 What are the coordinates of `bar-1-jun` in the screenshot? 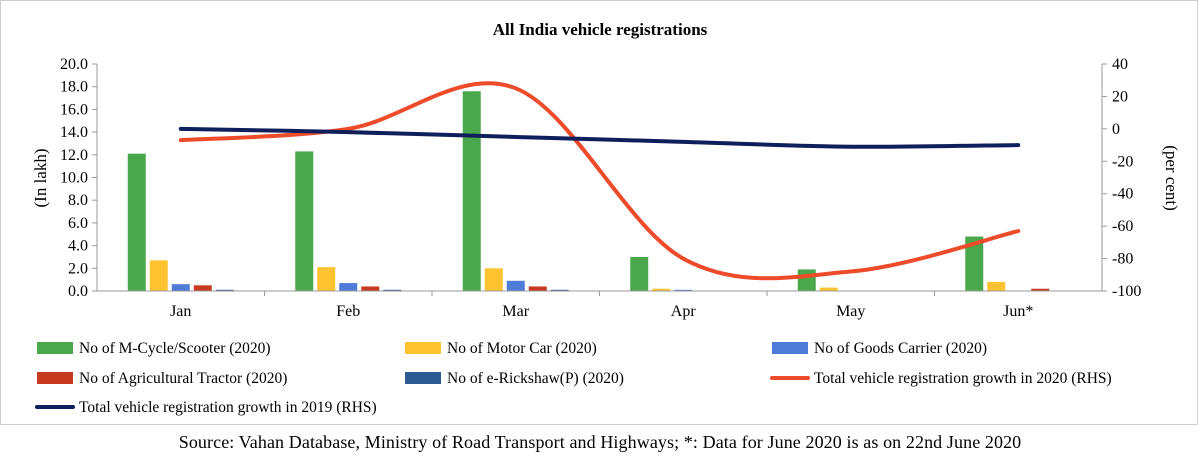 It's located at (974, 263).